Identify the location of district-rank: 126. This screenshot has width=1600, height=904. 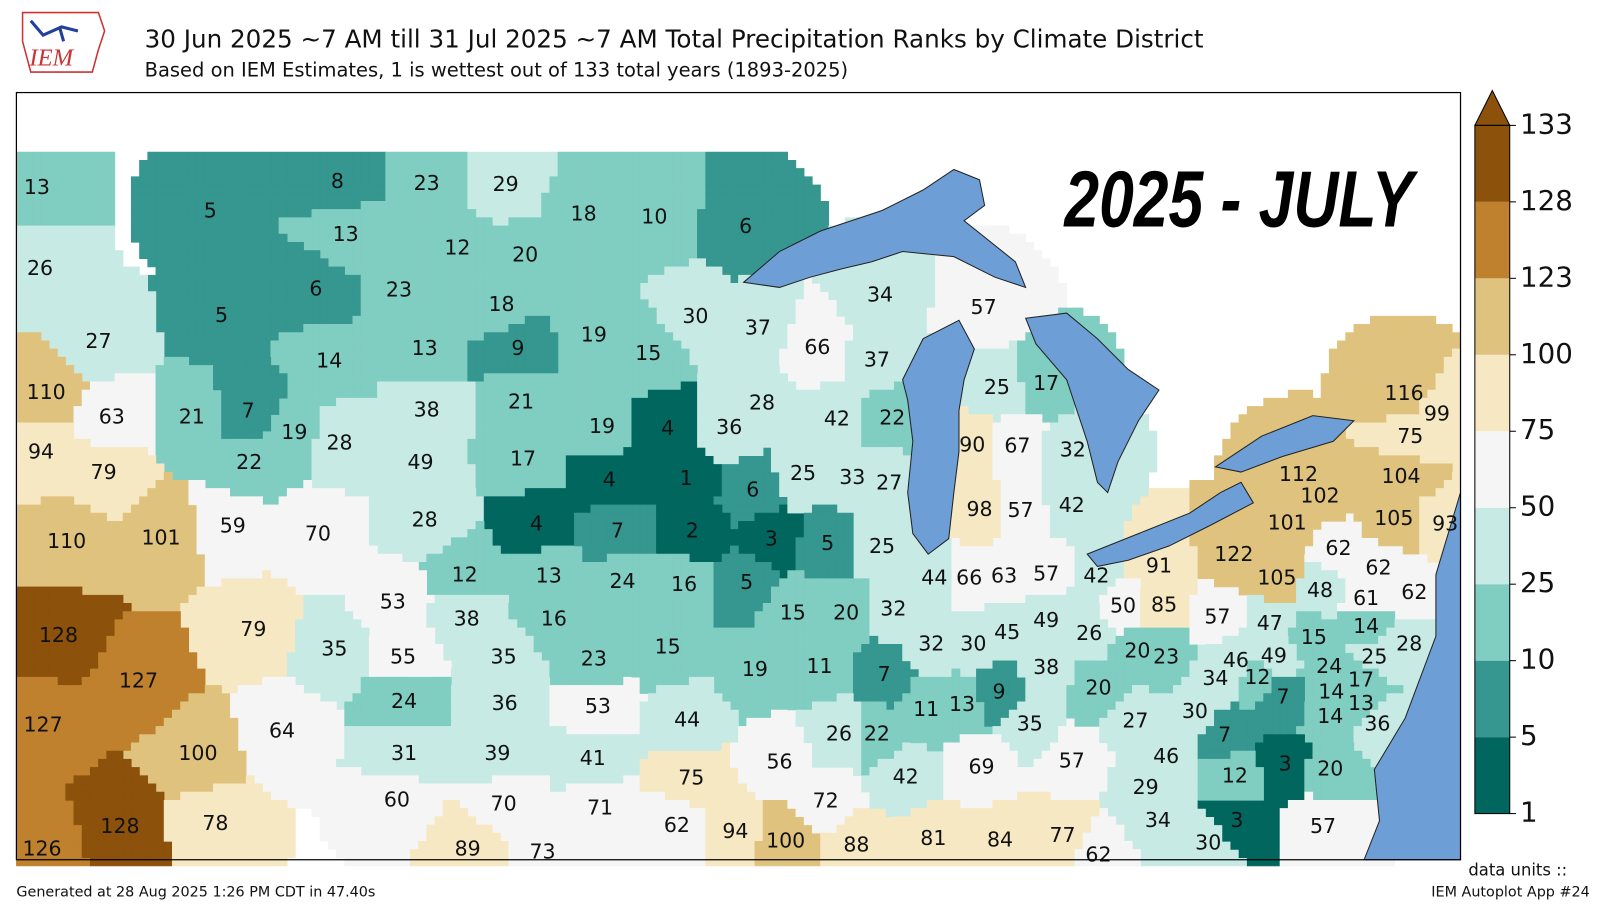
(41, 848).